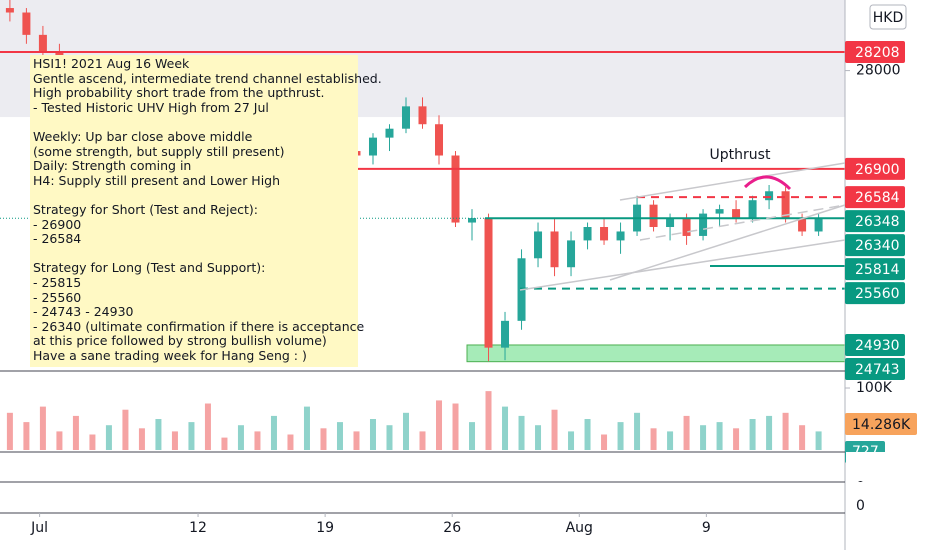 The image size is (932, 550). Describe the element at coordinates (656, 353) in the screenshot. I see `support-zone` at that location.